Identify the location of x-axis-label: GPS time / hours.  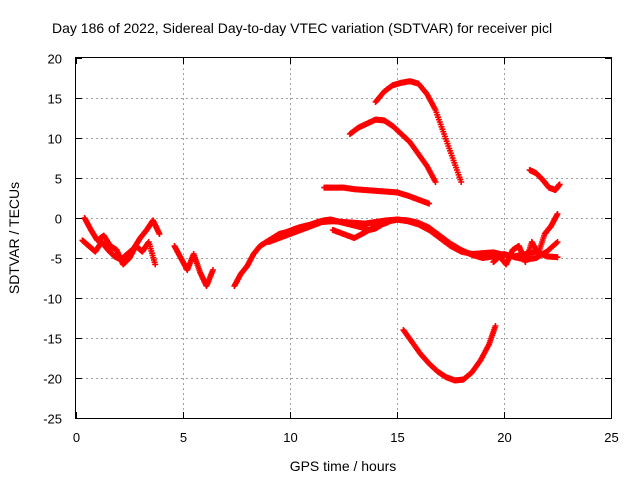
(343, 466).